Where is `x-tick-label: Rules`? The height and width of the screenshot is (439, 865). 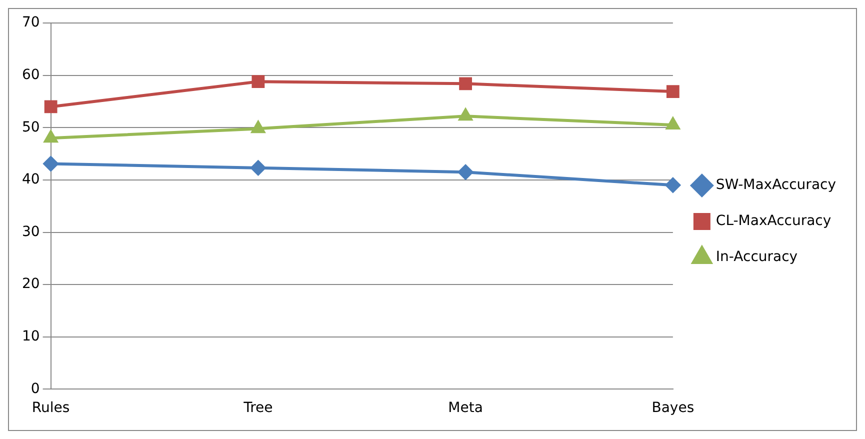
x-tick-label: Rules is located at coordinates (51, 408).